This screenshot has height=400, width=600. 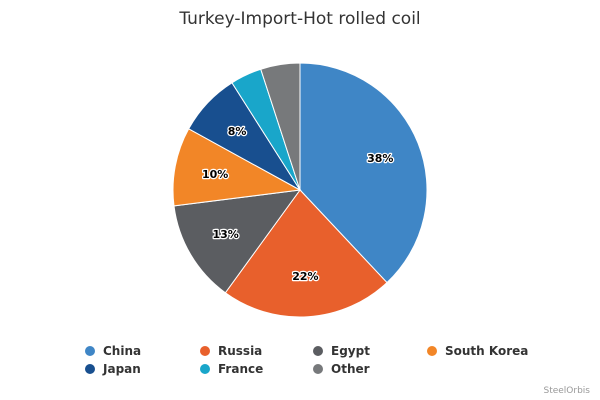 What do you see at coordinates (350, 351) in the screenshot?
I see `legend-label: Egypt` at bounding box center [350, 351].